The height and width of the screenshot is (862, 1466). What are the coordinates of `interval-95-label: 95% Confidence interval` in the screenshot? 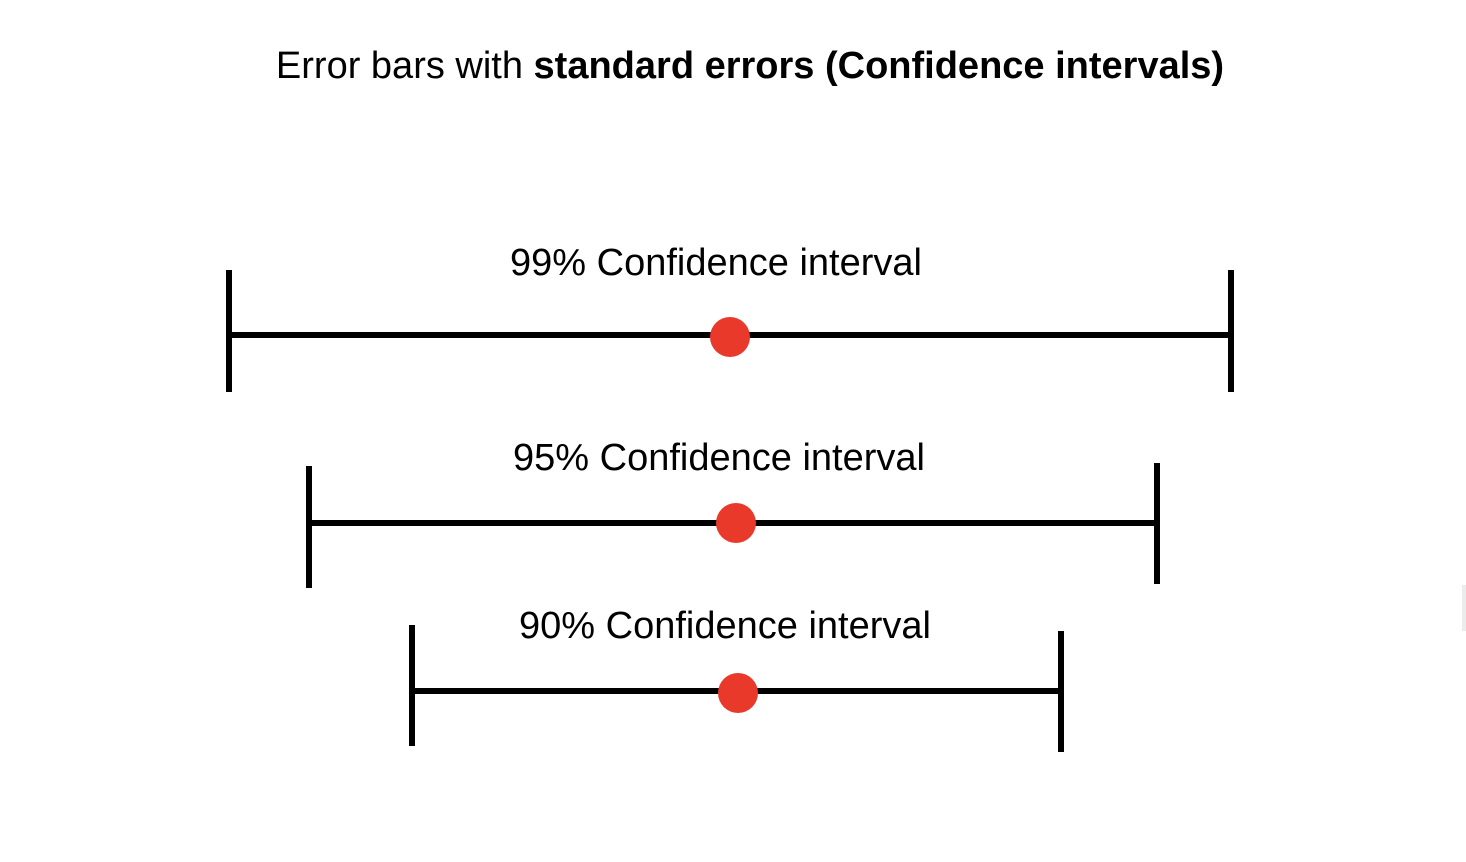 It's located at (719, 458).